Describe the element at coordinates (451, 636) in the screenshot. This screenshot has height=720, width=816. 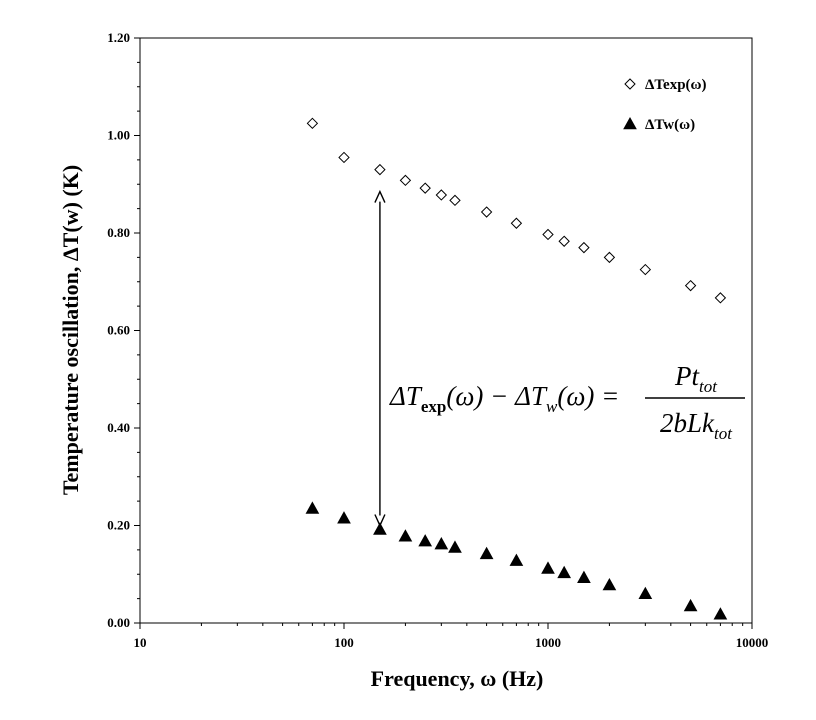
I see `x-axis: 10 100 1000 10000` at that location.